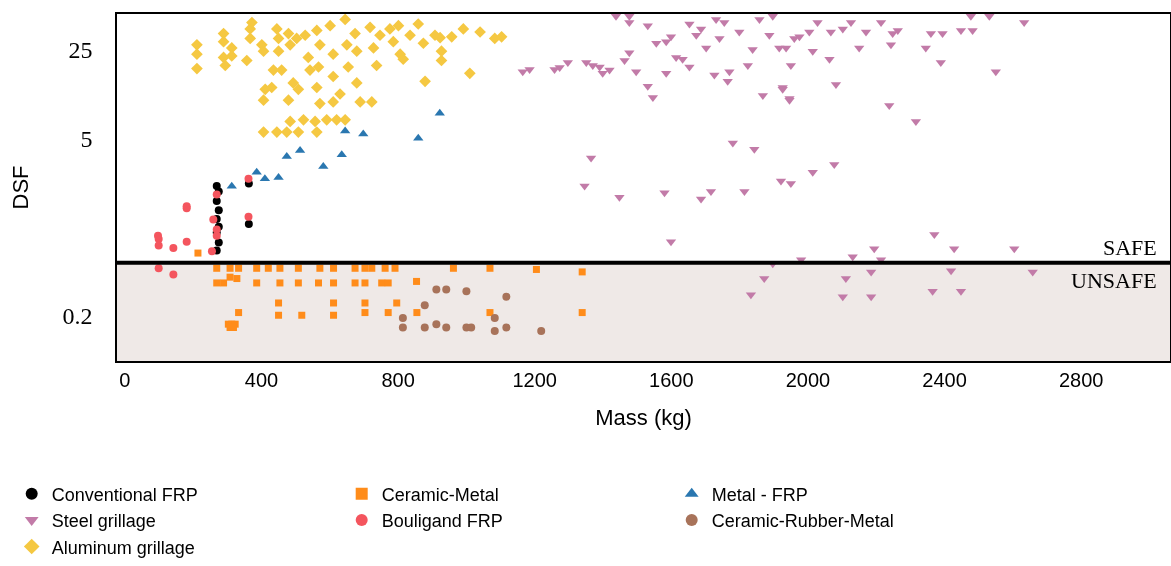 The height and width of the screenshot is (566, 1171). What do you see at coordinates (442, 521) in the screenshot?
I see `legend-label: Bouligand FRP` at bounding box center [442, 521].